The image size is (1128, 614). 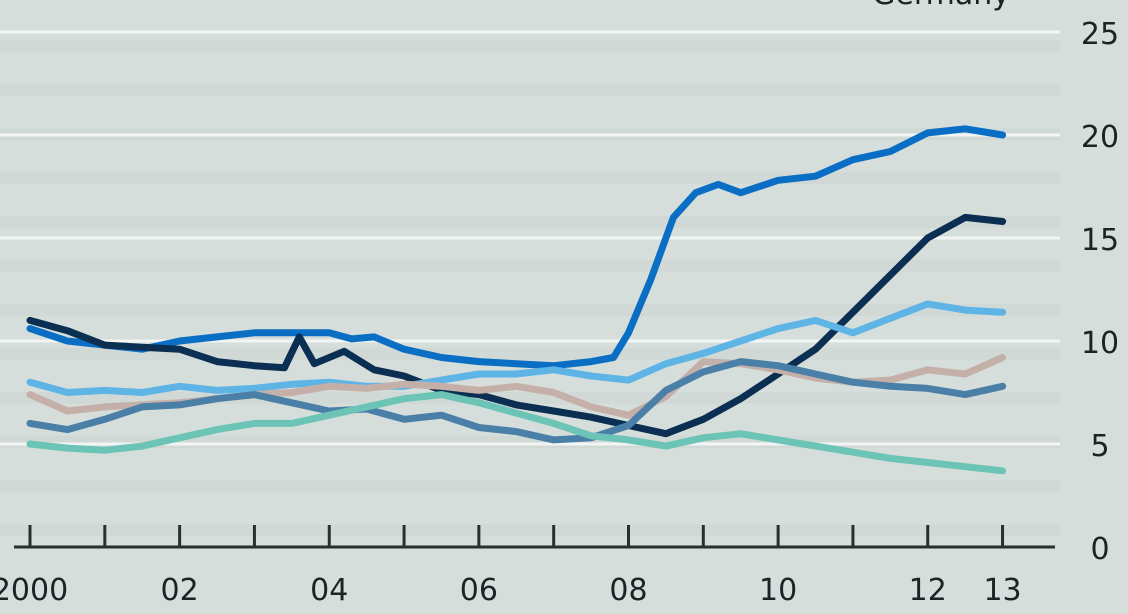 I want to click on y-tick-label: 5, so click(x=1099, y=446).